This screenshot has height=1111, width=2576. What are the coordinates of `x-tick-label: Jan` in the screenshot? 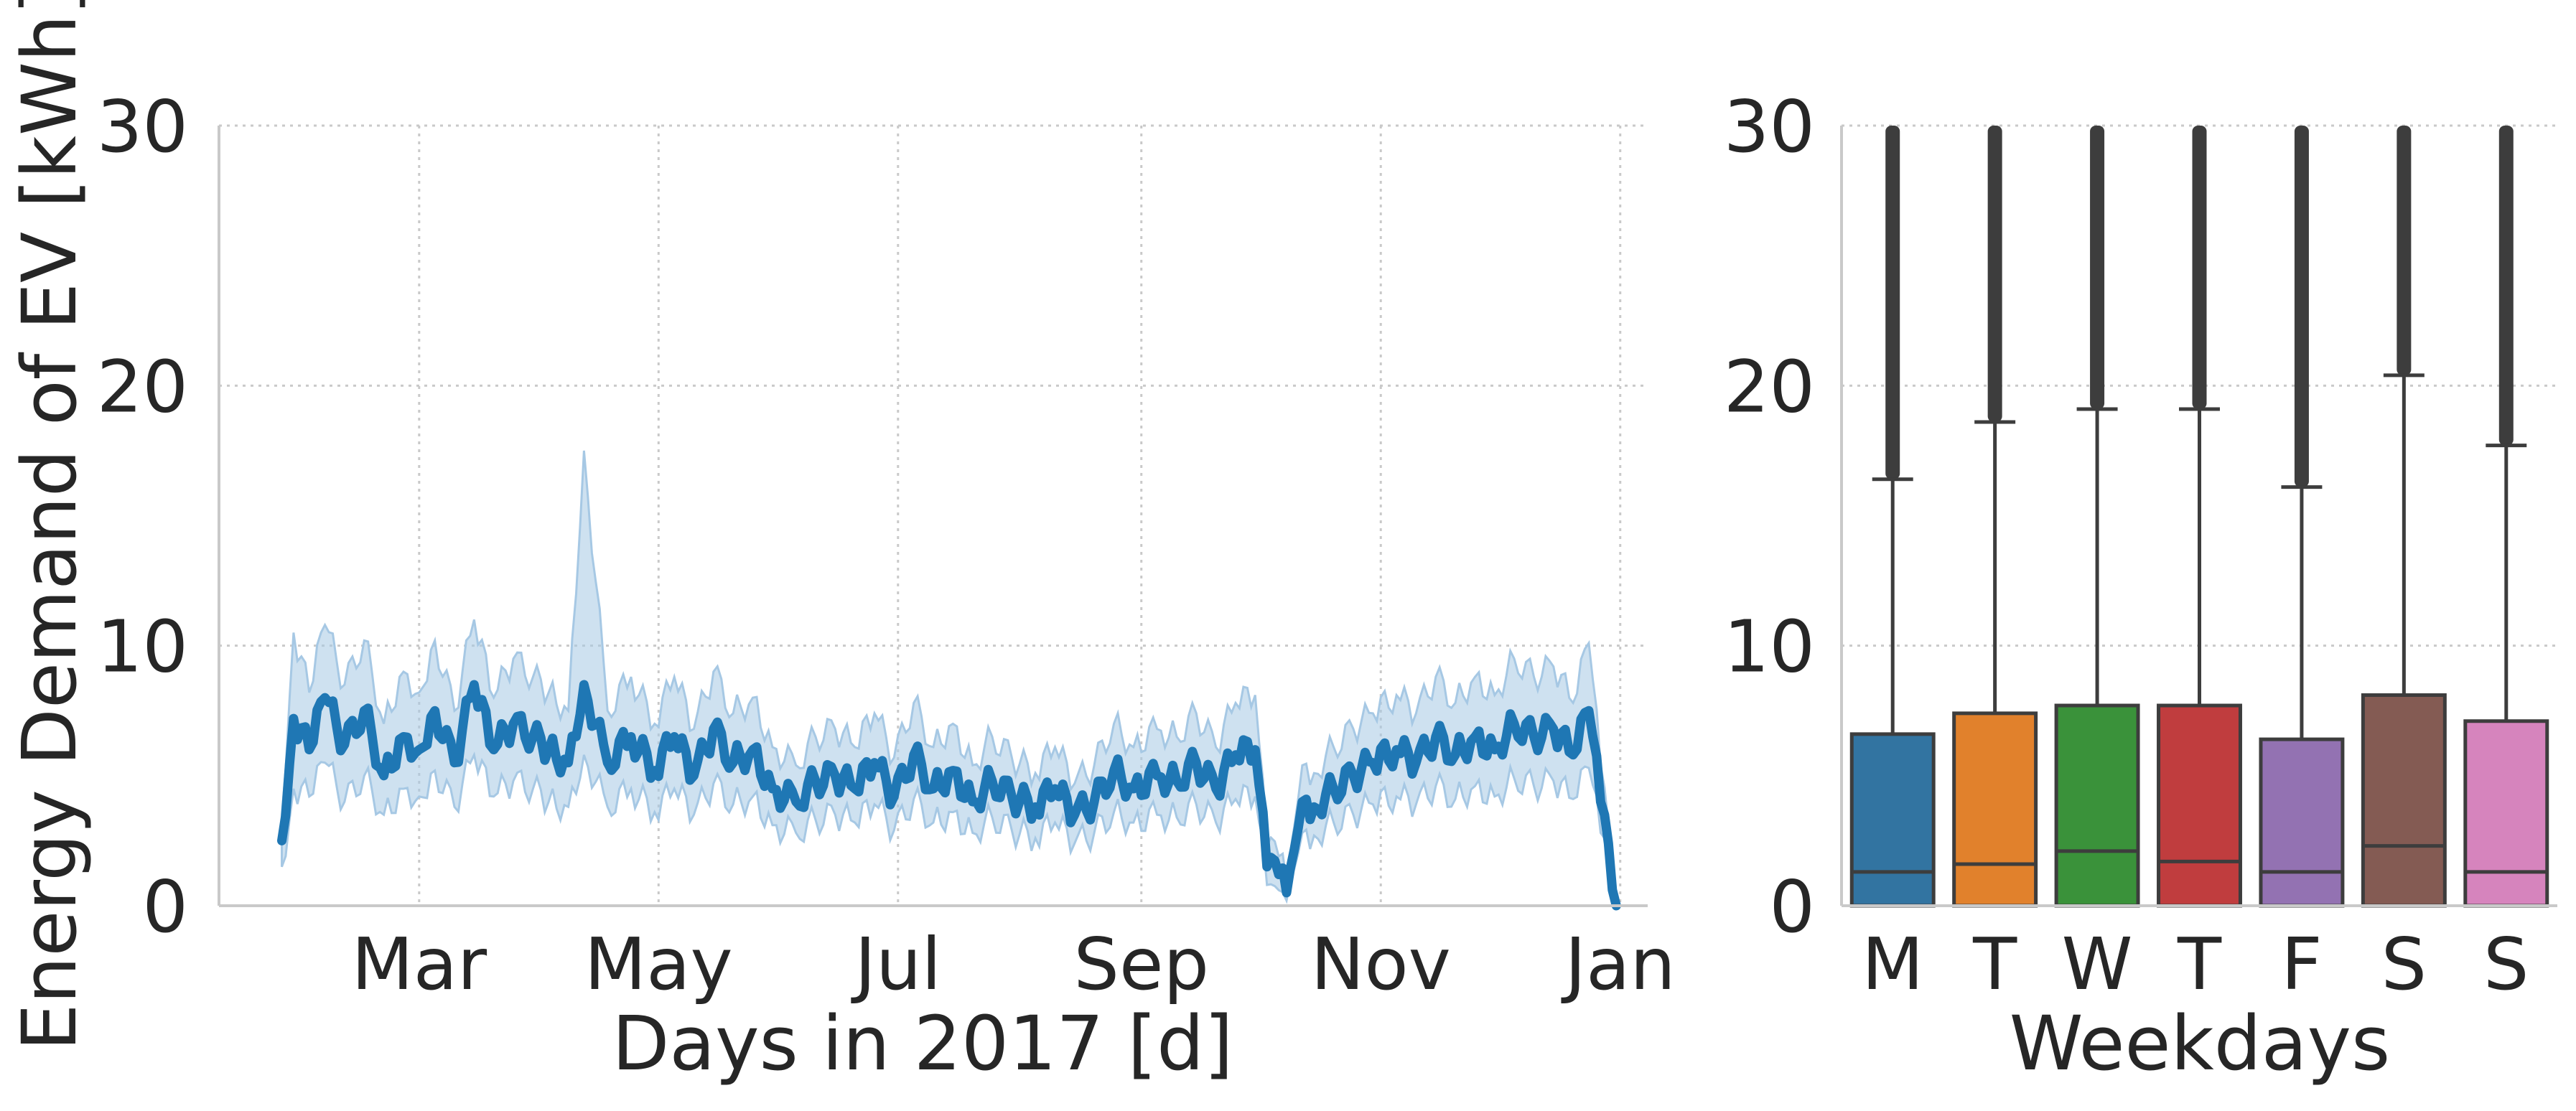 It's located at (1618, 964).